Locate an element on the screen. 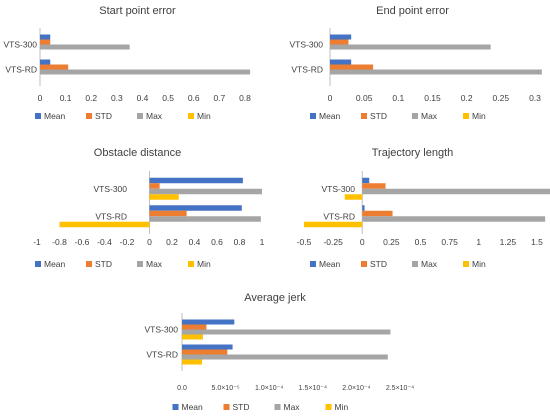 The width and height of the screenshot is (550, 420). x-tick-label: 0.6 is located at coordinates (194, 98).